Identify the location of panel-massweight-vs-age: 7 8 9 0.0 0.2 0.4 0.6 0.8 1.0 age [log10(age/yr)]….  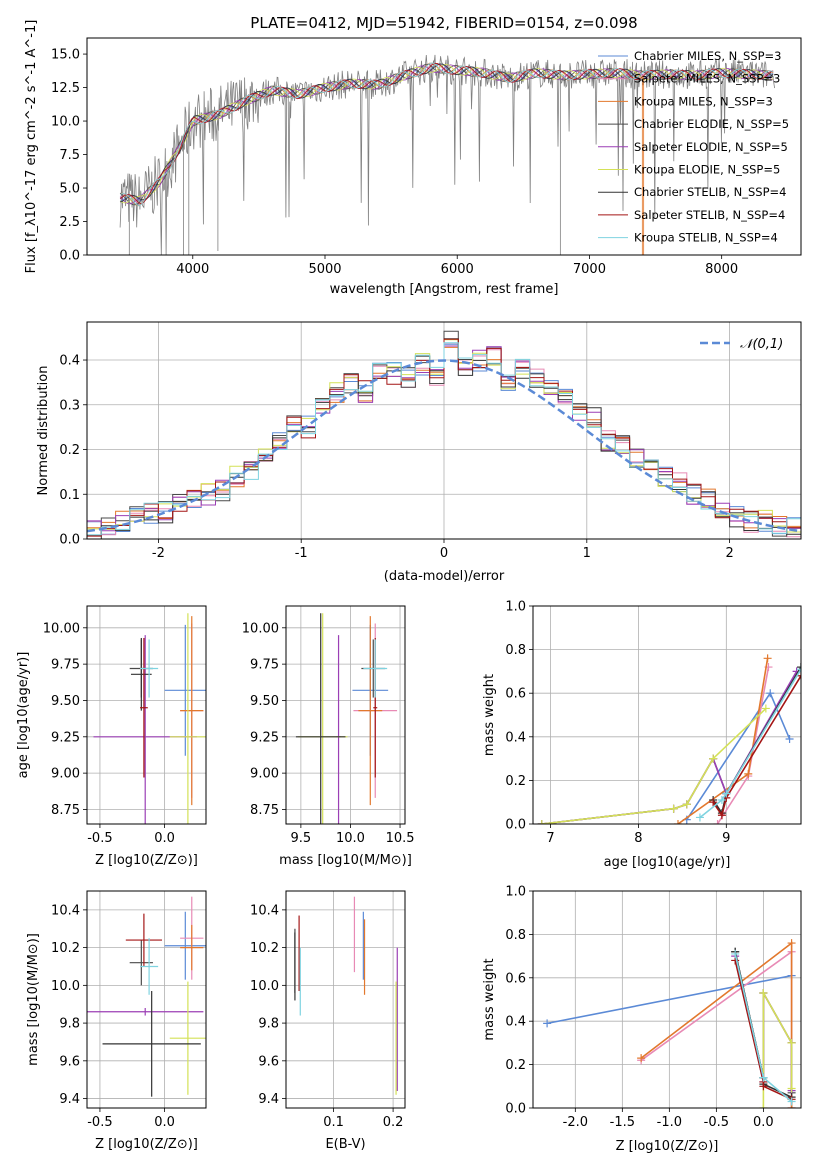
(642, 735).